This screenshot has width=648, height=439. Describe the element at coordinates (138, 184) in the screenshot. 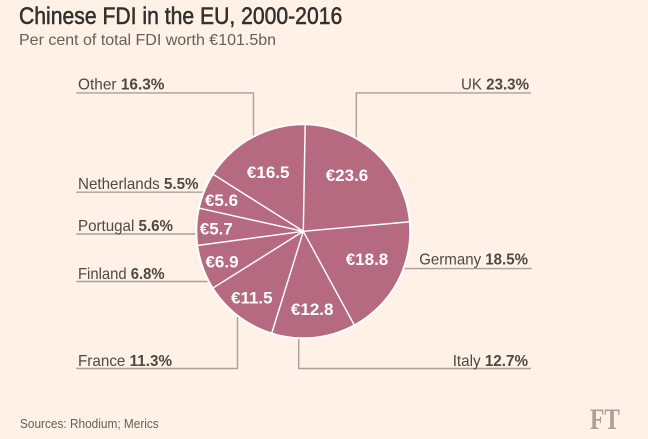

I see `svg-text: Netherlands 5.5%` at that location.